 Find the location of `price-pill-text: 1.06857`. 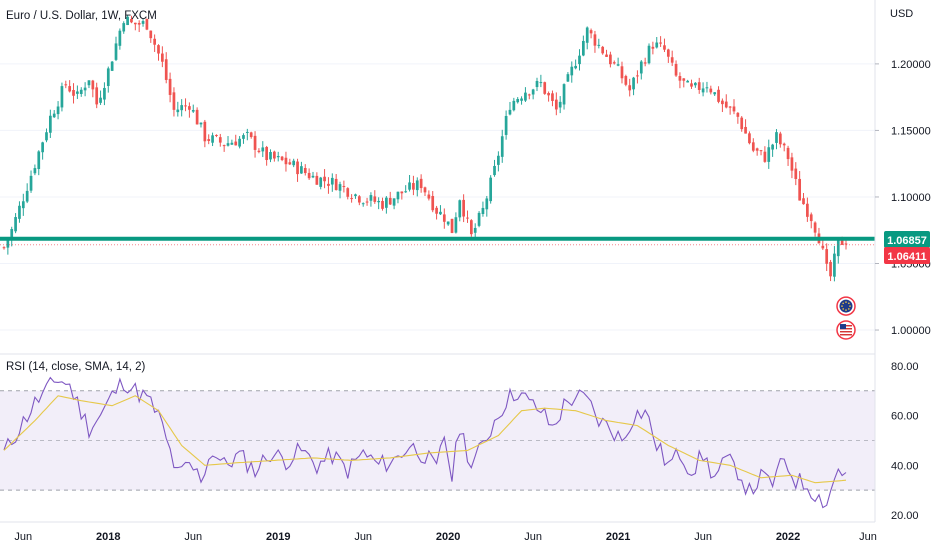

price-pill-text: 1.06857 is located at coordinates (907, 241).